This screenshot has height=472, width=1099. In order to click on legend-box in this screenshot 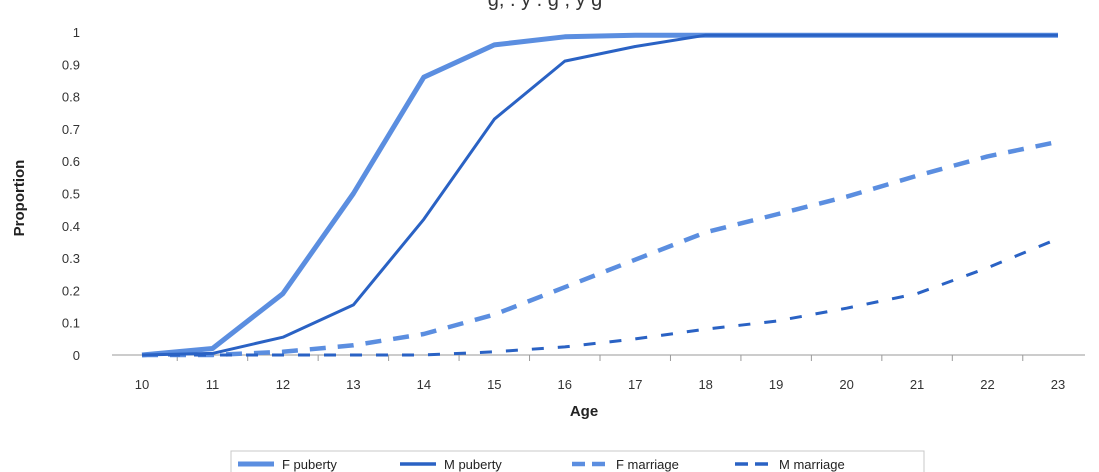, I will do `click(577, 461)`.